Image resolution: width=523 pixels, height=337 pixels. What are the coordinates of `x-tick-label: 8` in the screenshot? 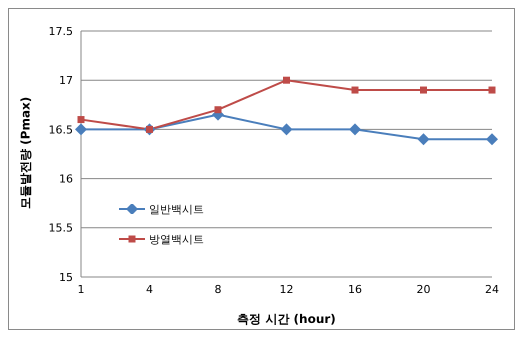 It's located at (218, 289).